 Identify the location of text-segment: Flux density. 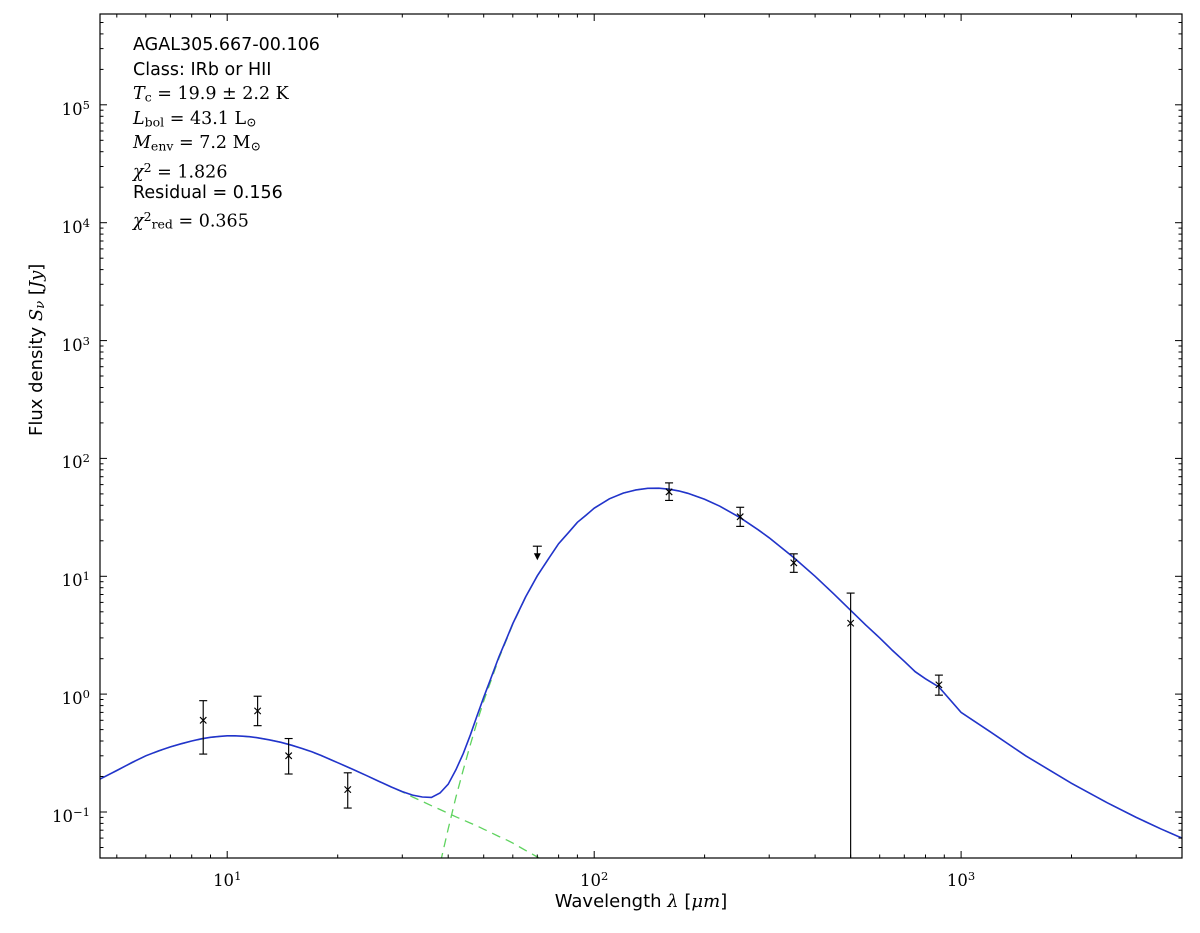
(36, 378).